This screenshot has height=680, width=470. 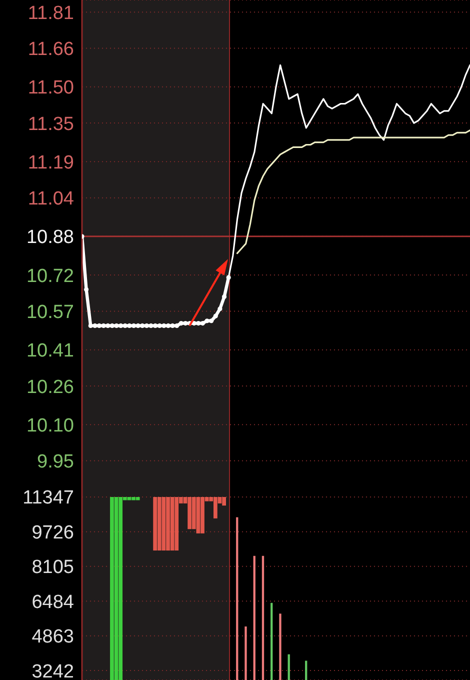 What do you see at coordinates (53, 637) in the screenshot?
I see `y-tick-label: 4863` at bounding box center [53, 637].